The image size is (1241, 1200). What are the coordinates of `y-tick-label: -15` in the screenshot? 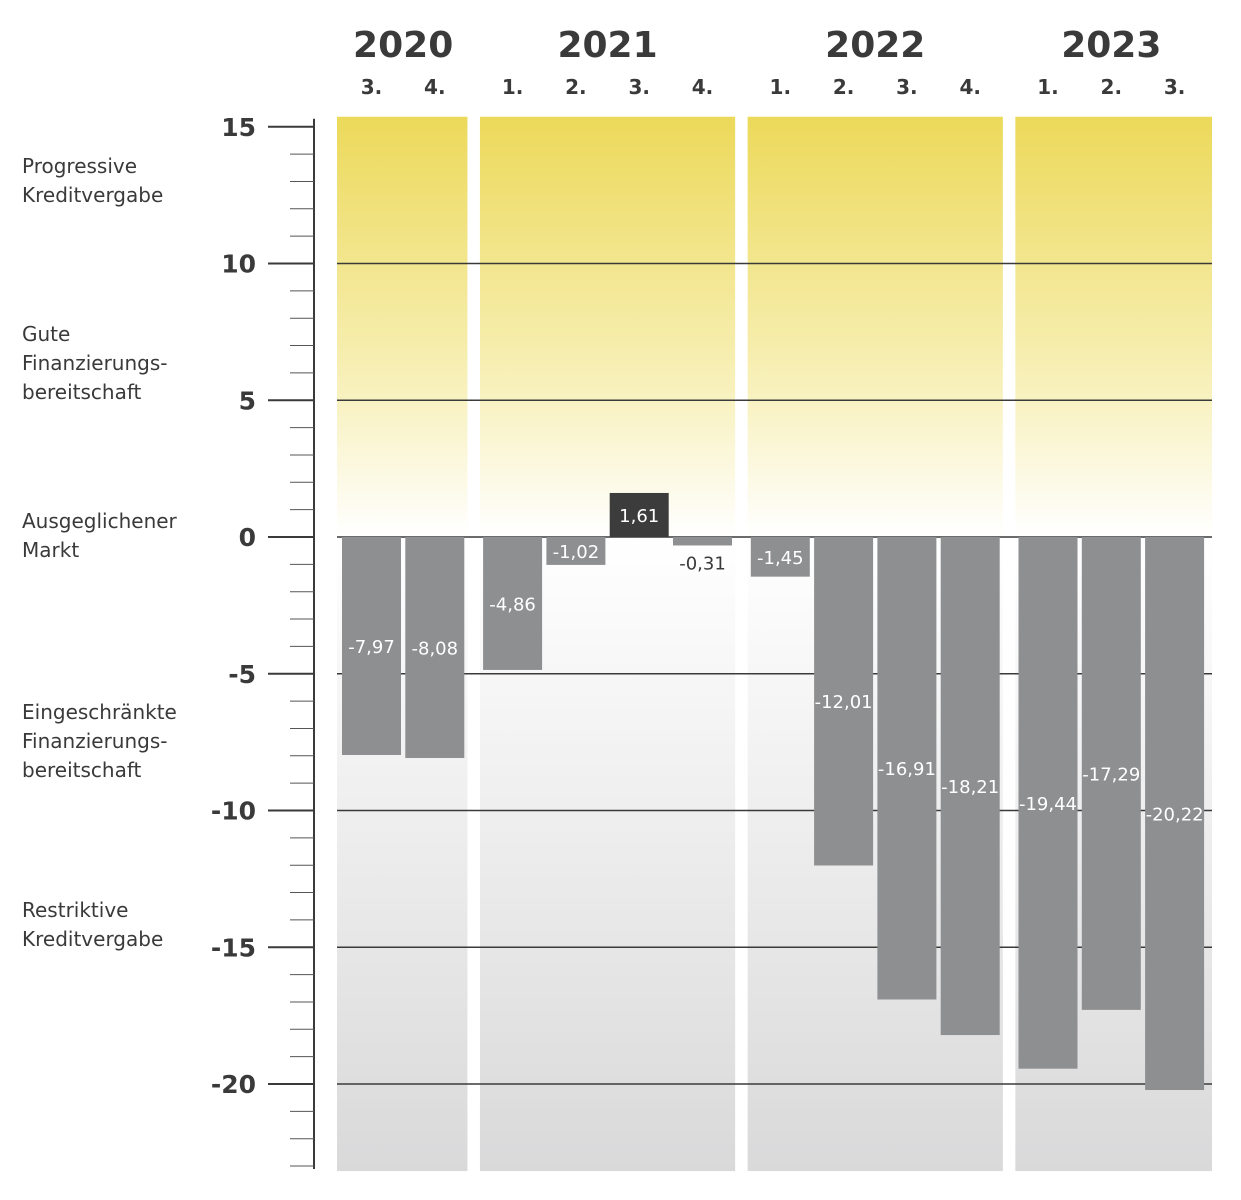 It's located at (233, 947).